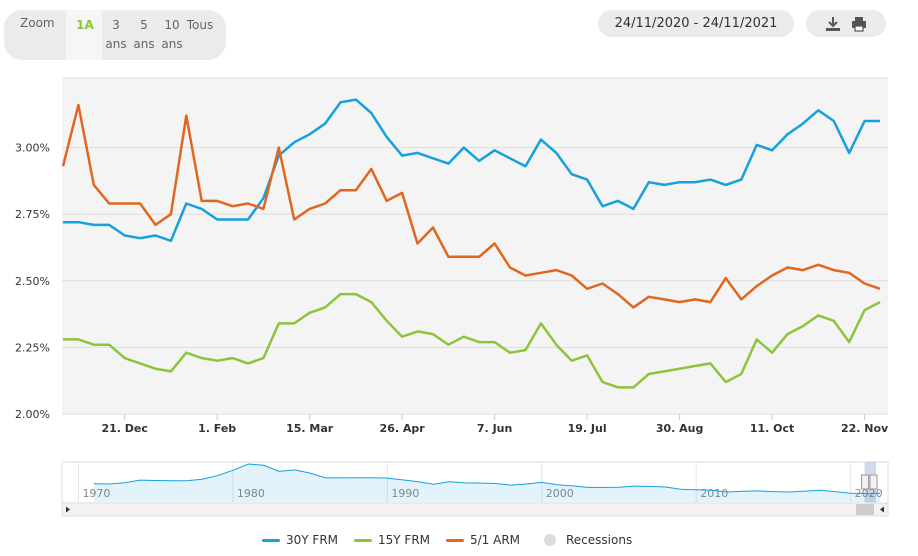  I want to click on y-tick-label: 2.00%, so click(32, 414).